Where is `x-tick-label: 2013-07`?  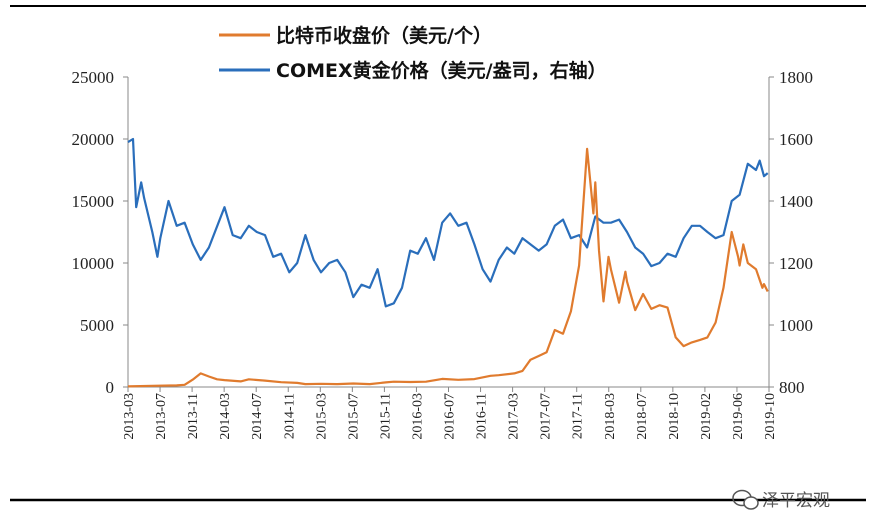
x-tick-label: 2013-07 is located at coordinates (161, 416).